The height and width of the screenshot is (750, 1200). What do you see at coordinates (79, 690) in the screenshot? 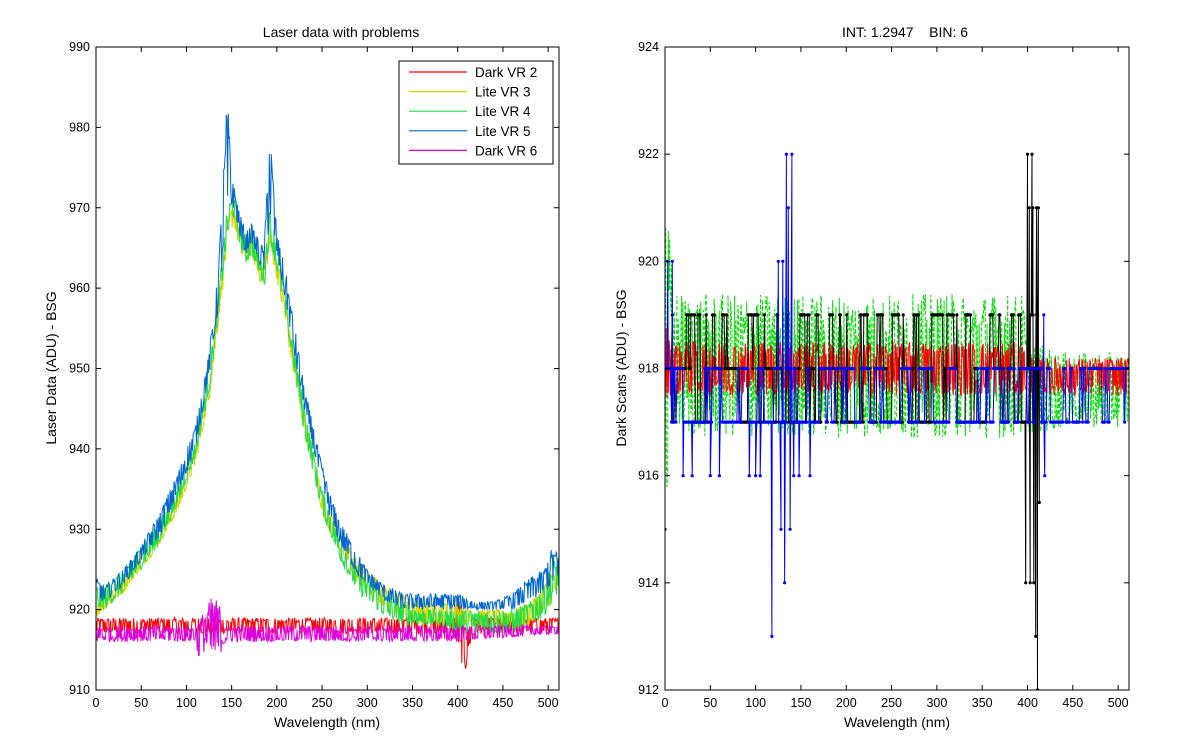
I see `left-y-tick-label: 910` at bounding box center [79, 690].